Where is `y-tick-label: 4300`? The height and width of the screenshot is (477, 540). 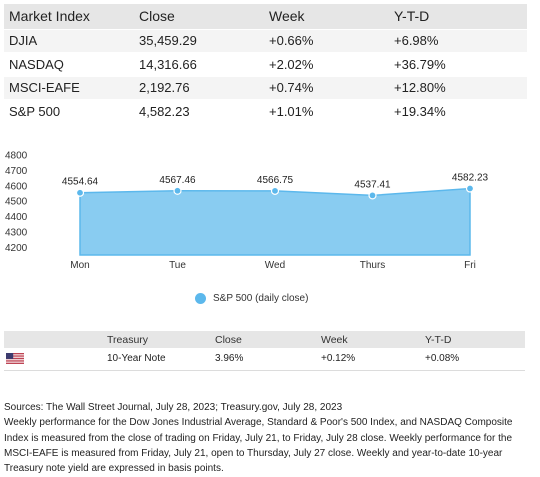
y-tick-label: 4300 is located at coordinates (16, 232).